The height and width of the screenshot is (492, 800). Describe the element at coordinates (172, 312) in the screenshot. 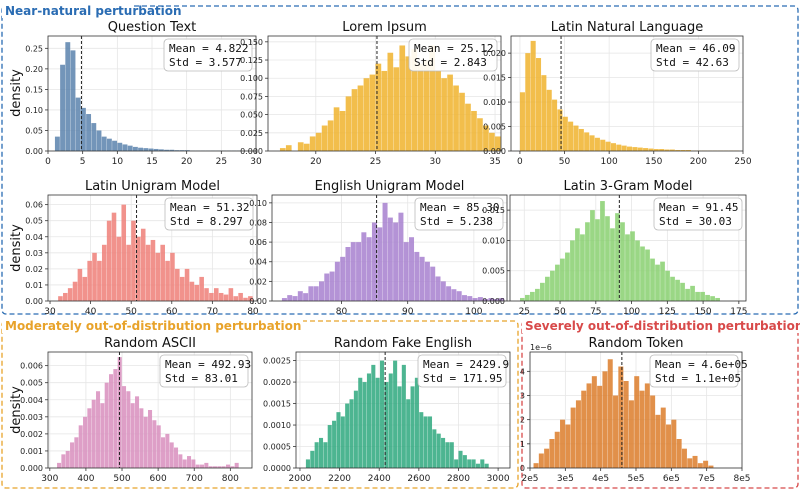

I see `x-tick-label: 60` at that location.